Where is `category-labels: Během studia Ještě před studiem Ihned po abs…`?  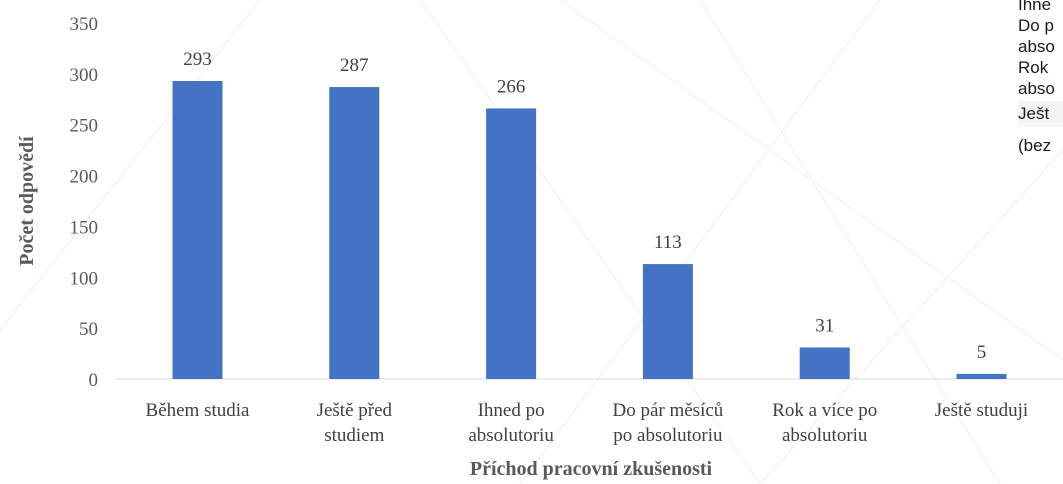 category-labels: Během studia Ještě před studiem Ihned po abs… is located at coordinates (587, 423).